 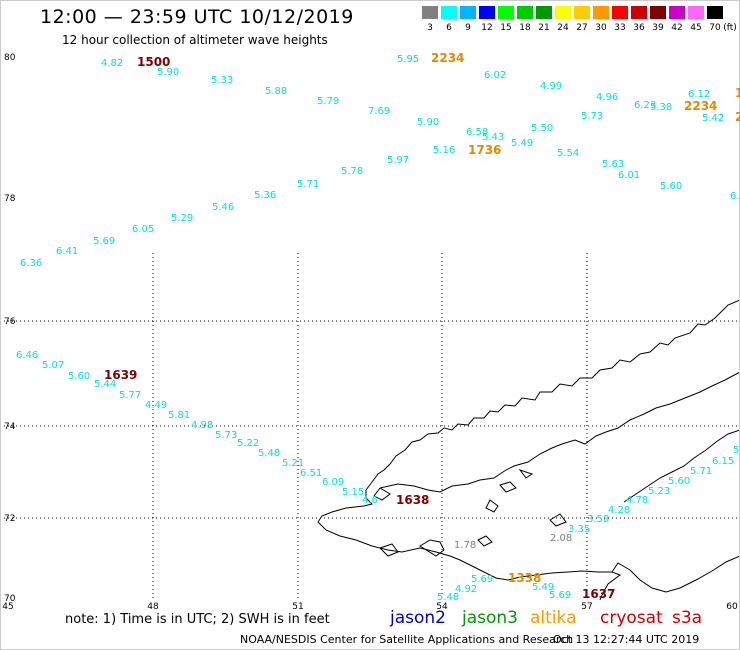 I want to click on legend-jason2: jason2, so click(x=418, y=618).